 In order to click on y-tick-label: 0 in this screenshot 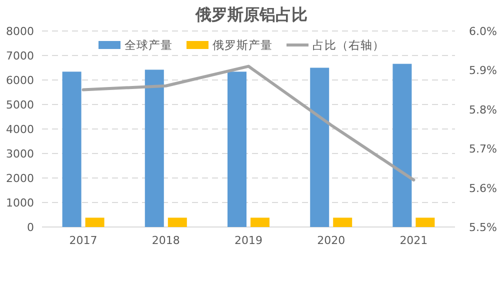, I will do `click(30, 227)`.